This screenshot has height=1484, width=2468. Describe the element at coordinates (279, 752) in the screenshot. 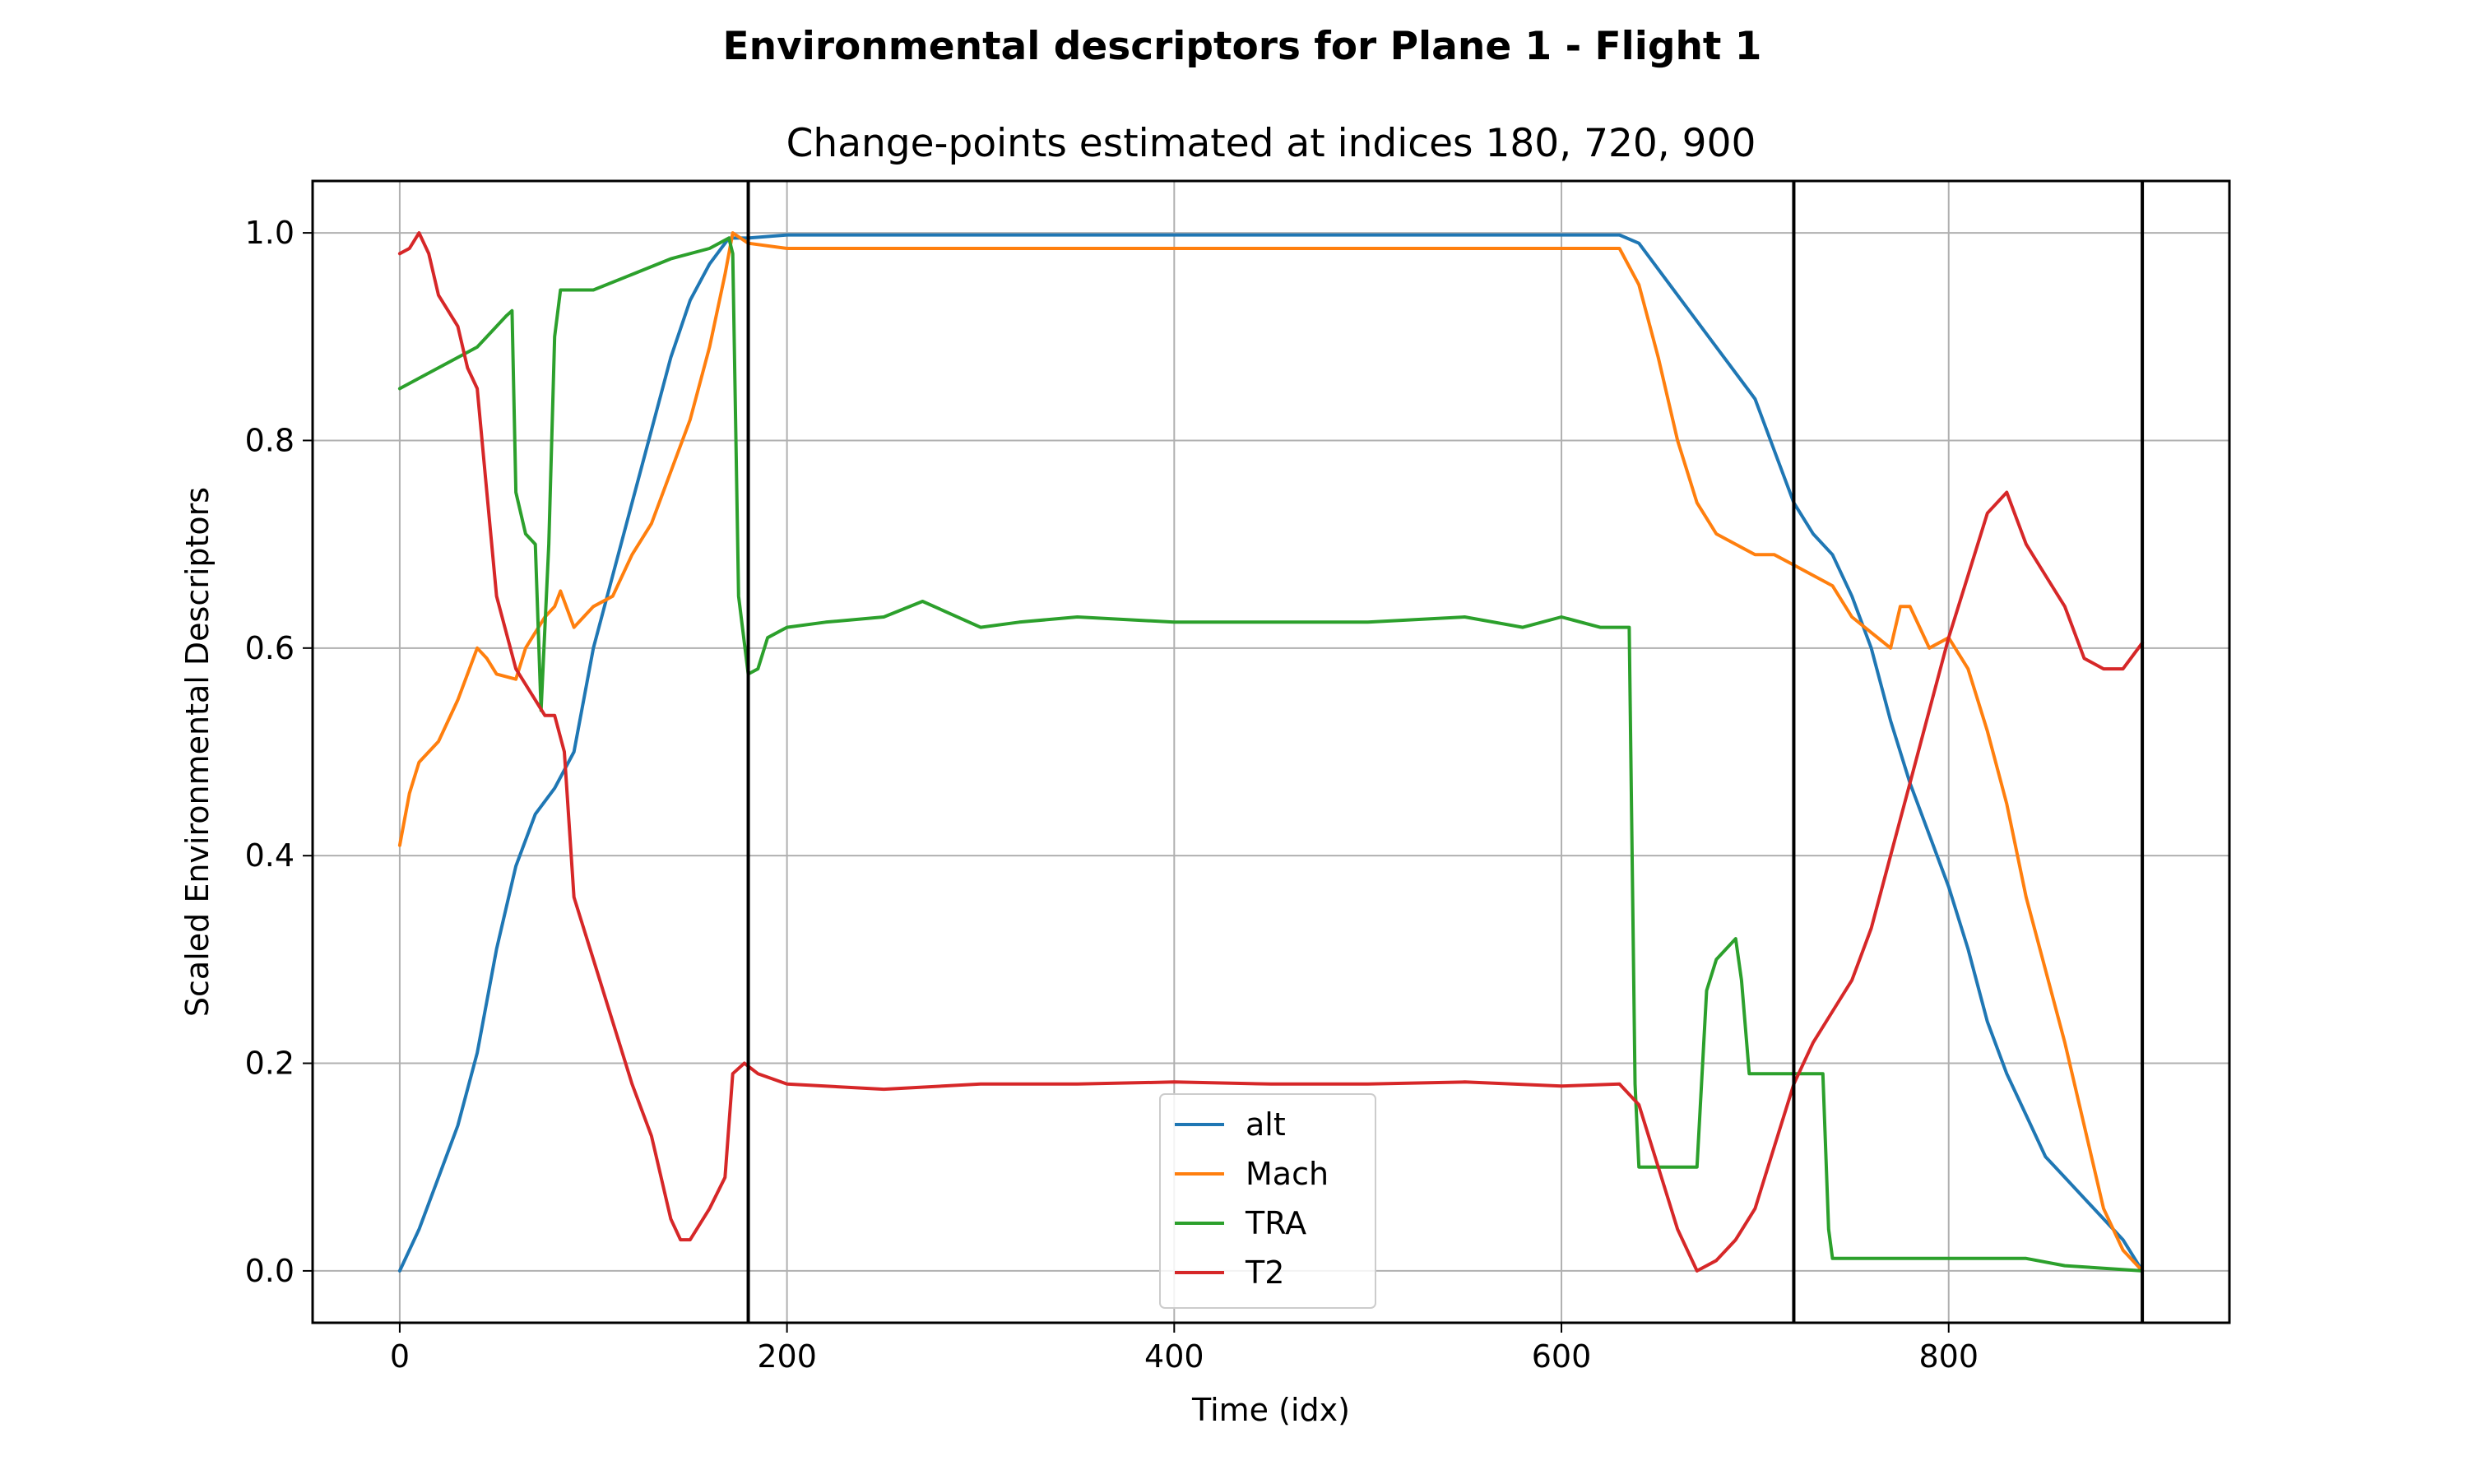

I see `y-axis-ticks: 0.0 0.2 0.4 0.6 0.8 1.0` at that location.